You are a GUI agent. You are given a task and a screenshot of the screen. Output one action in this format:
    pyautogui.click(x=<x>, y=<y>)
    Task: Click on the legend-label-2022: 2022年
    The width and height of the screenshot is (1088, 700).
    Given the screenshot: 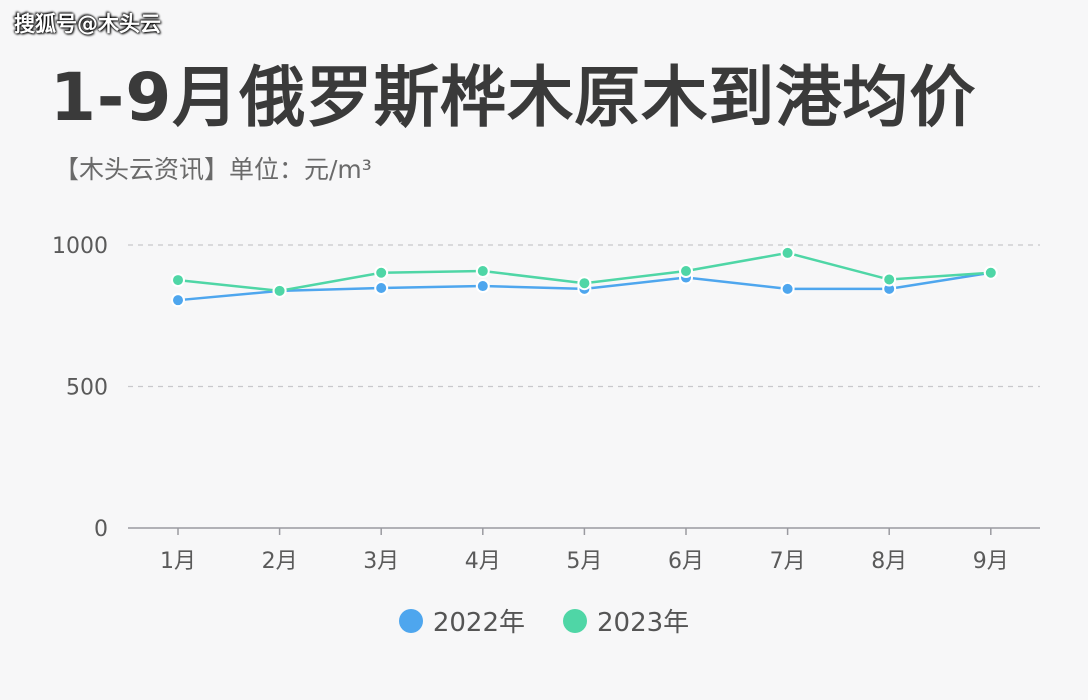 What is the action you would take?
    pyautogui.click(x=478, y=623)
    